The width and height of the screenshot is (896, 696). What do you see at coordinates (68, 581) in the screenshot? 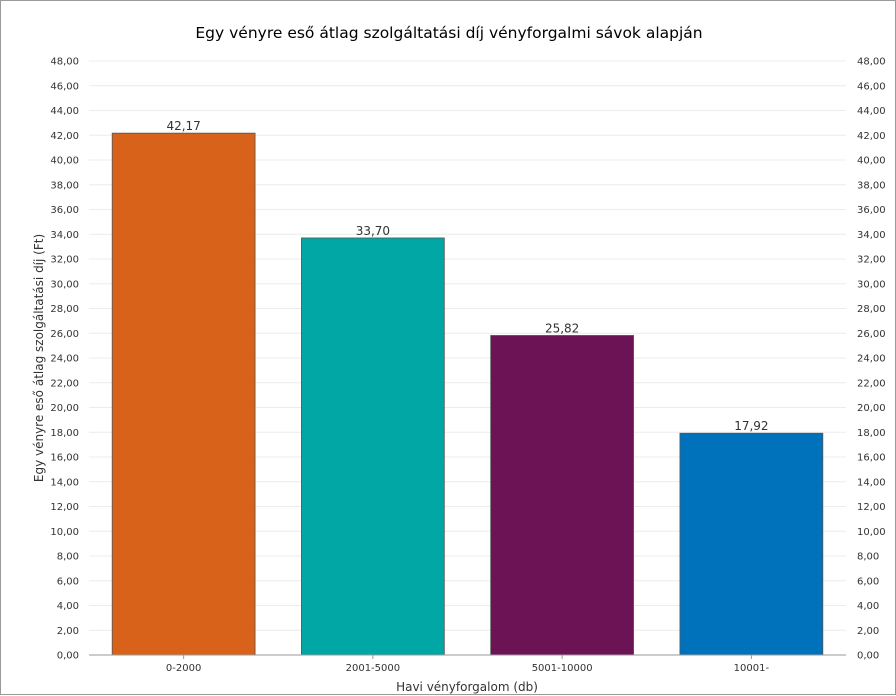
I see `y-tick-label-left: 6,00` at bounding box center [68, 581].